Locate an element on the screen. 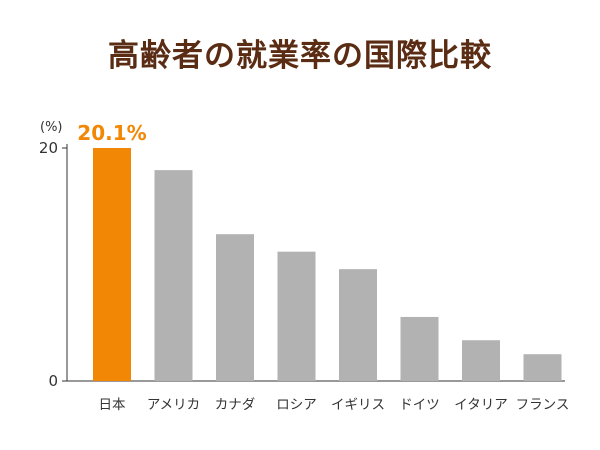 Image resolution: width=600 pixels, height=450 pixels. category-label: イギリス is located at coordinates (358, 405).